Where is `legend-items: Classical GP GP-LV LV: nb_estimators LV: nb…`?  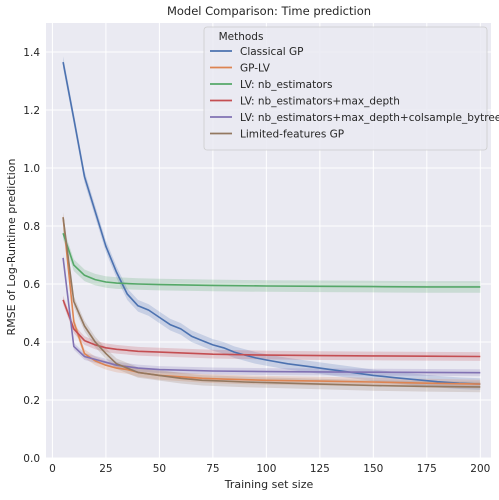 legend-items: Classical GP GP-LV LV: nb_estimators LV: nb… is located at coordinates (354, 93).